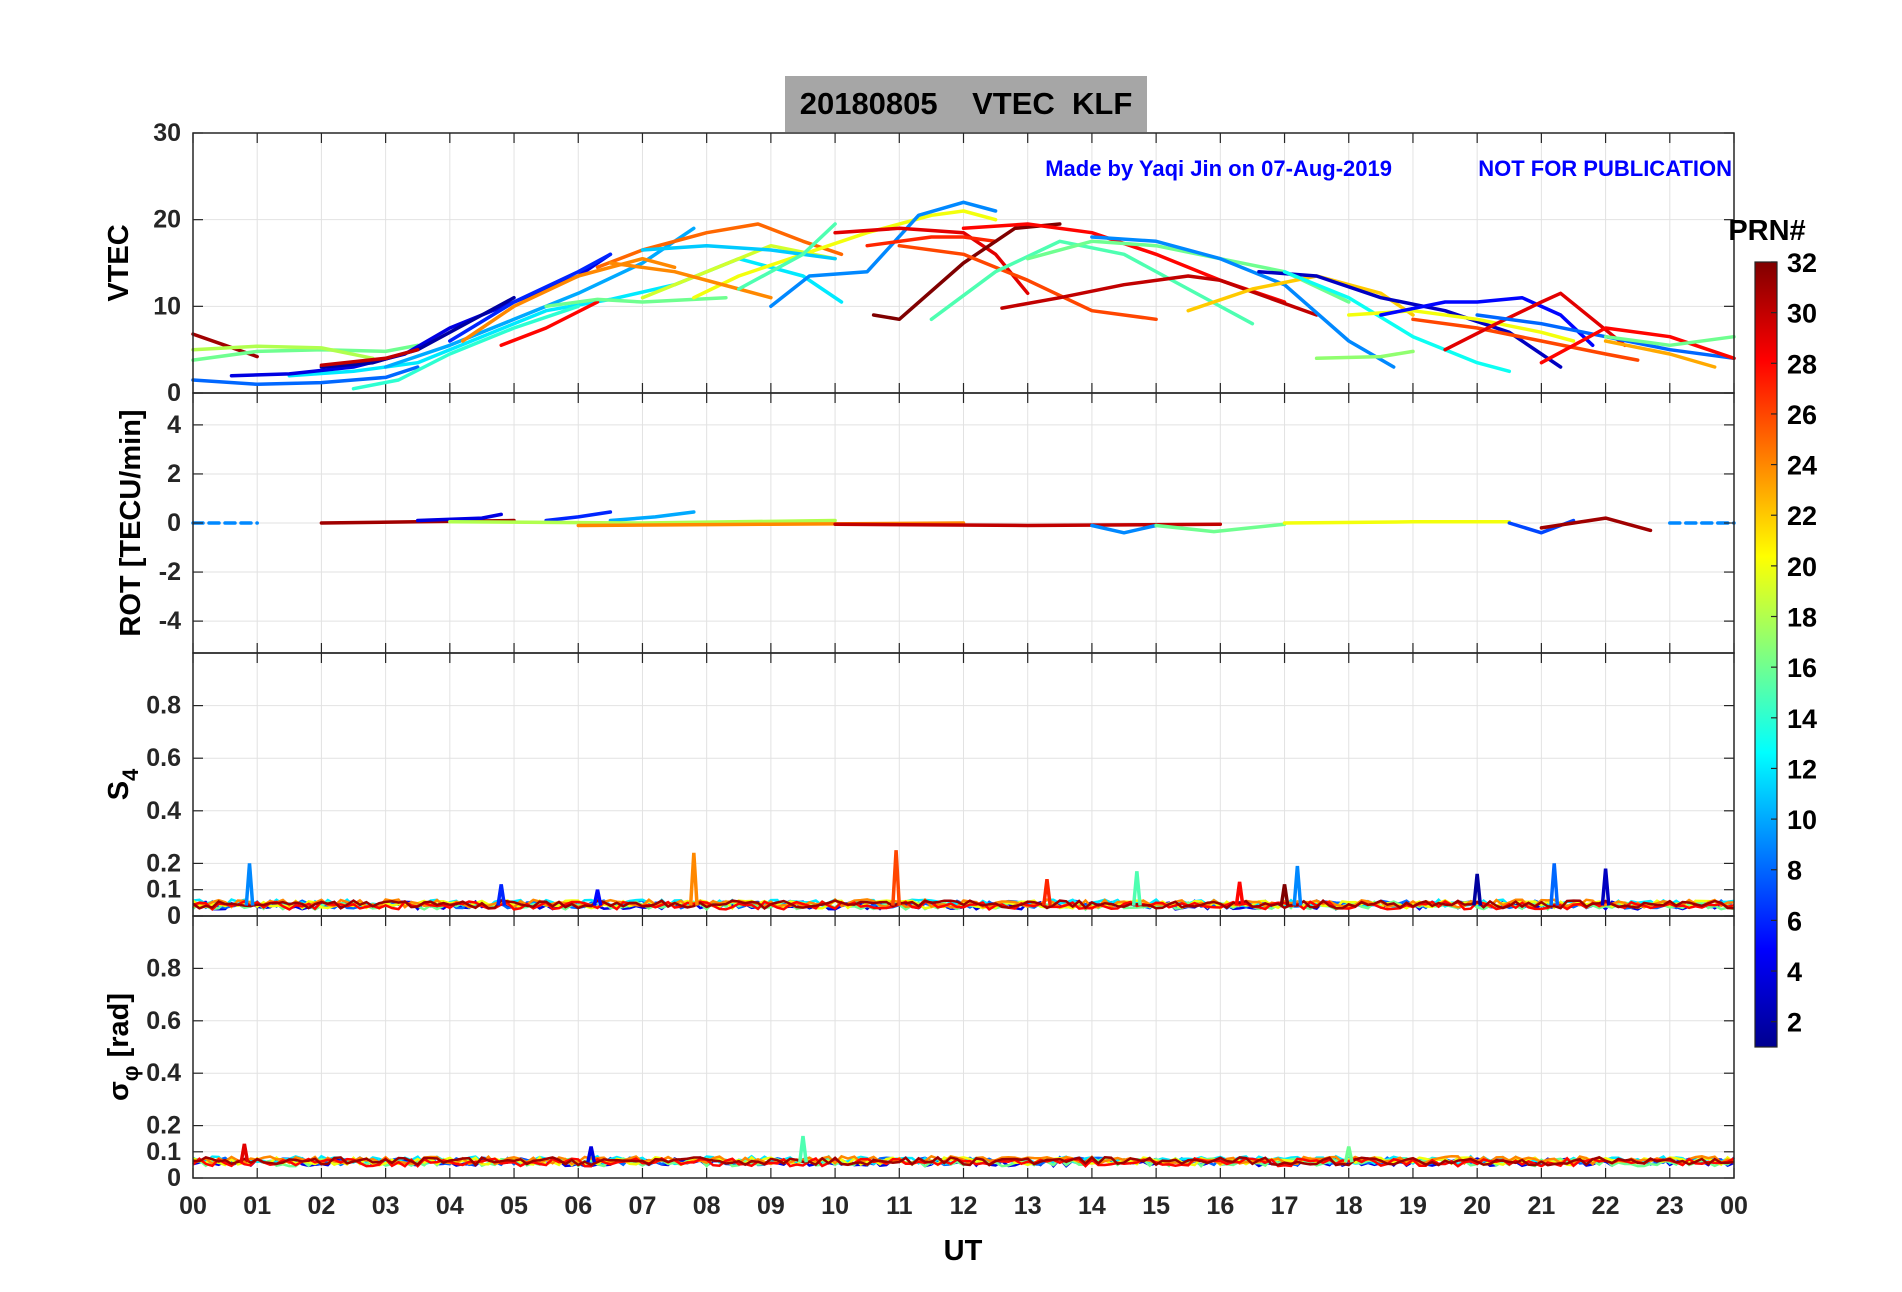 The image size is (1902, 1292). Describe the element at coordinates (386, 1206) in the screenshot. I see `x-tick-label: 03` at that location.